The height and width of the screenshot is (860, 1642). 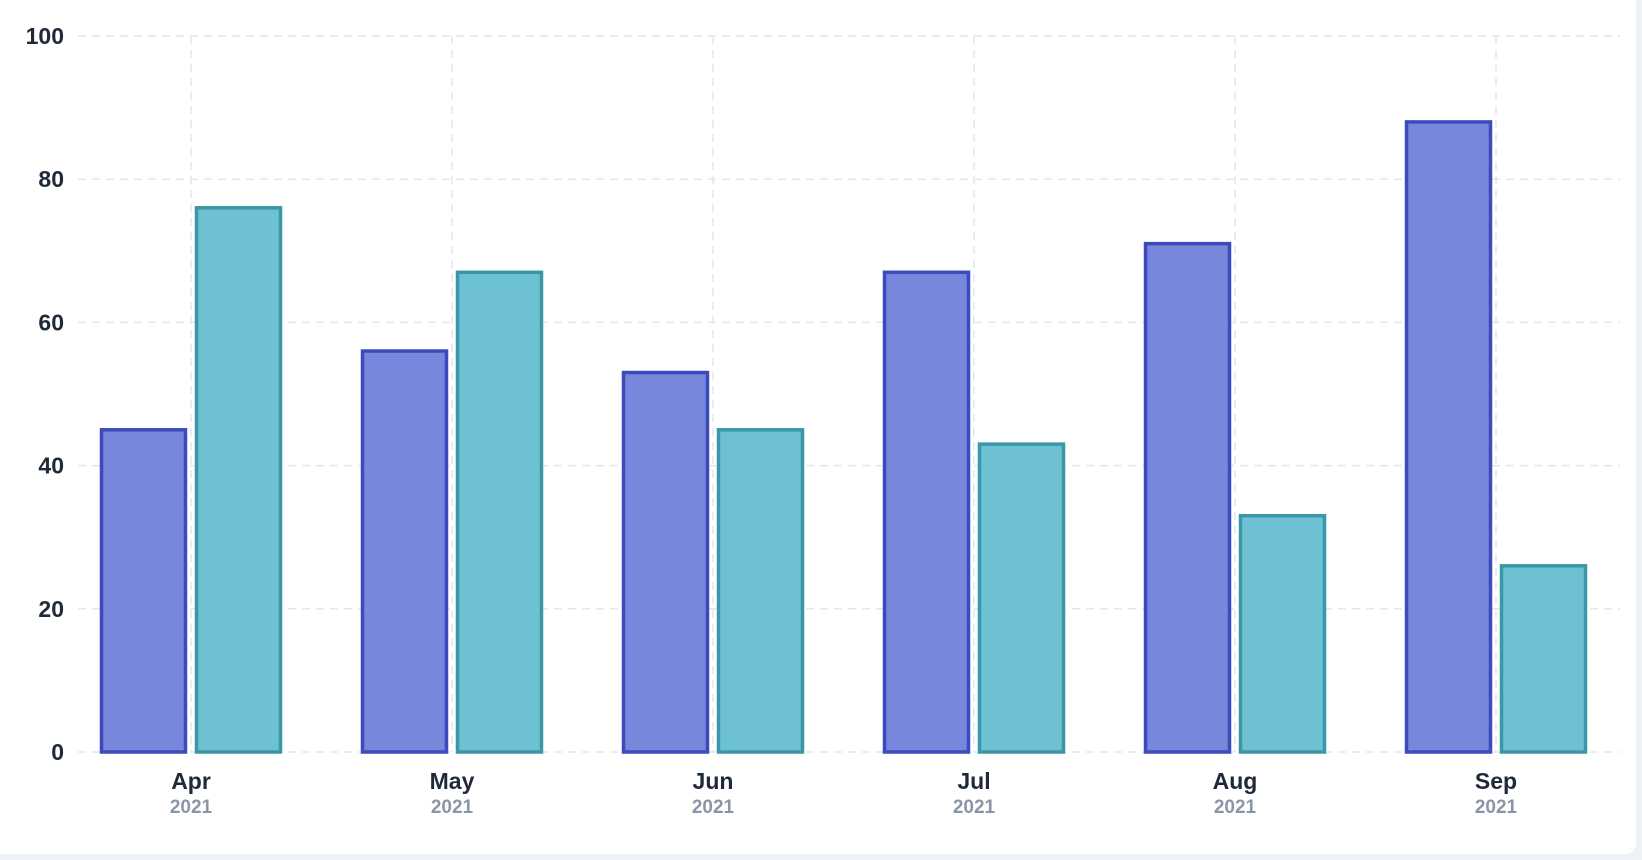 I want to click on bar-series-2-aug, so click(x=1282, y=633).